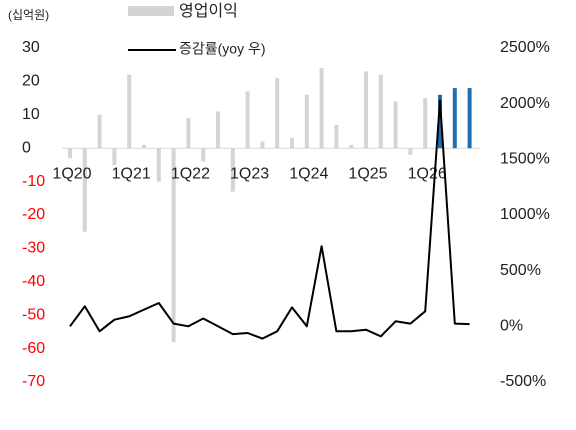  I want to click on legend-swatch, so click(151, 11).